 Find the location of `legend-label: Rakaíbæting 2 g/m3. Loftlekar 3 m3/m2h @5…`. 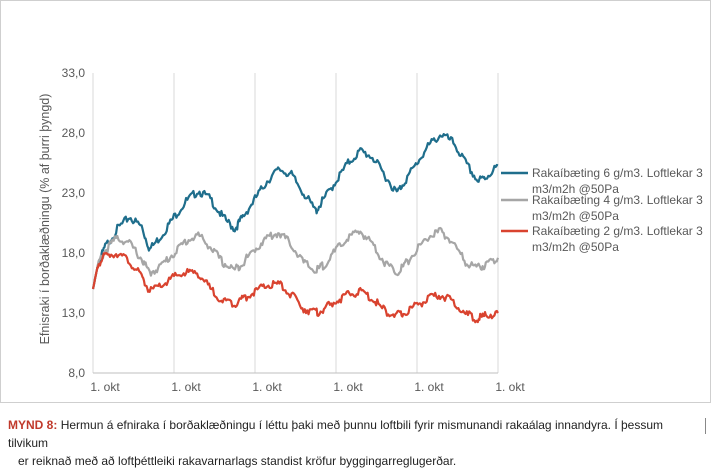

legend-label: Rakaíbæting 2 g/m3. Loftlekar 3 m3/m2h @5… is located at coordinates (617, 239).